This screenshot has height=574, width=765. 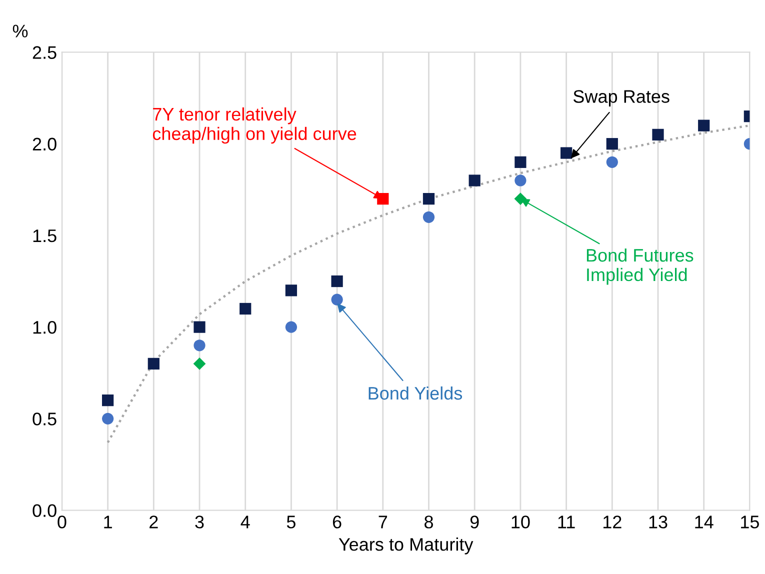 What do you see at coordinates (704, 522) in the screenshot?
I see `x-tick-label: 14` at bounding box center [704, 522].